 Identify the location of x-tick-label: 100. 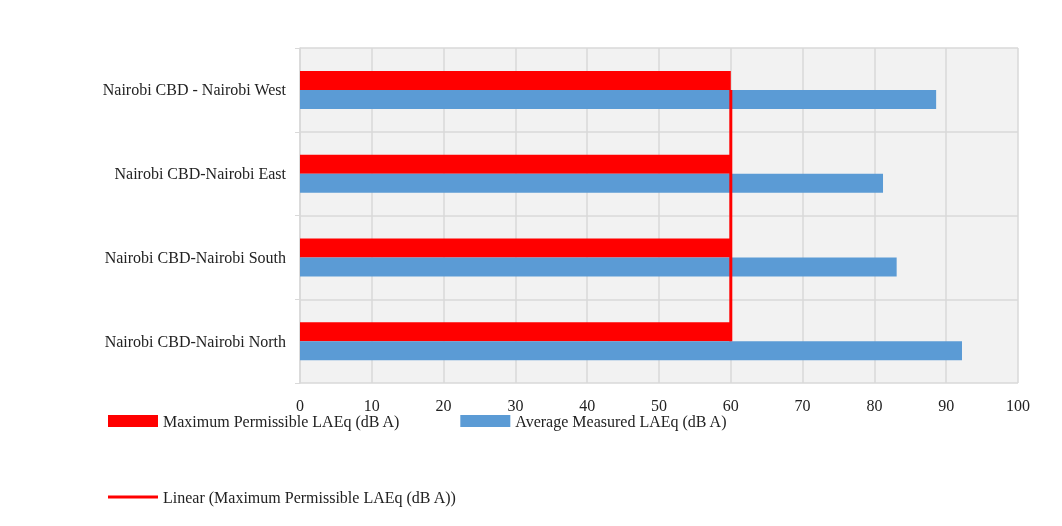
(1018, 405).